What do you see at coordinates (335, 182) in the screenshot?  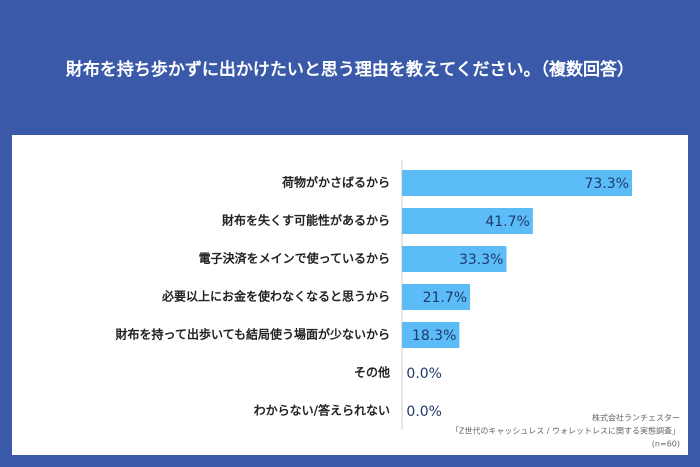 I see `category-label: 荷物がかさばるから` at bounding box center [335, 182].